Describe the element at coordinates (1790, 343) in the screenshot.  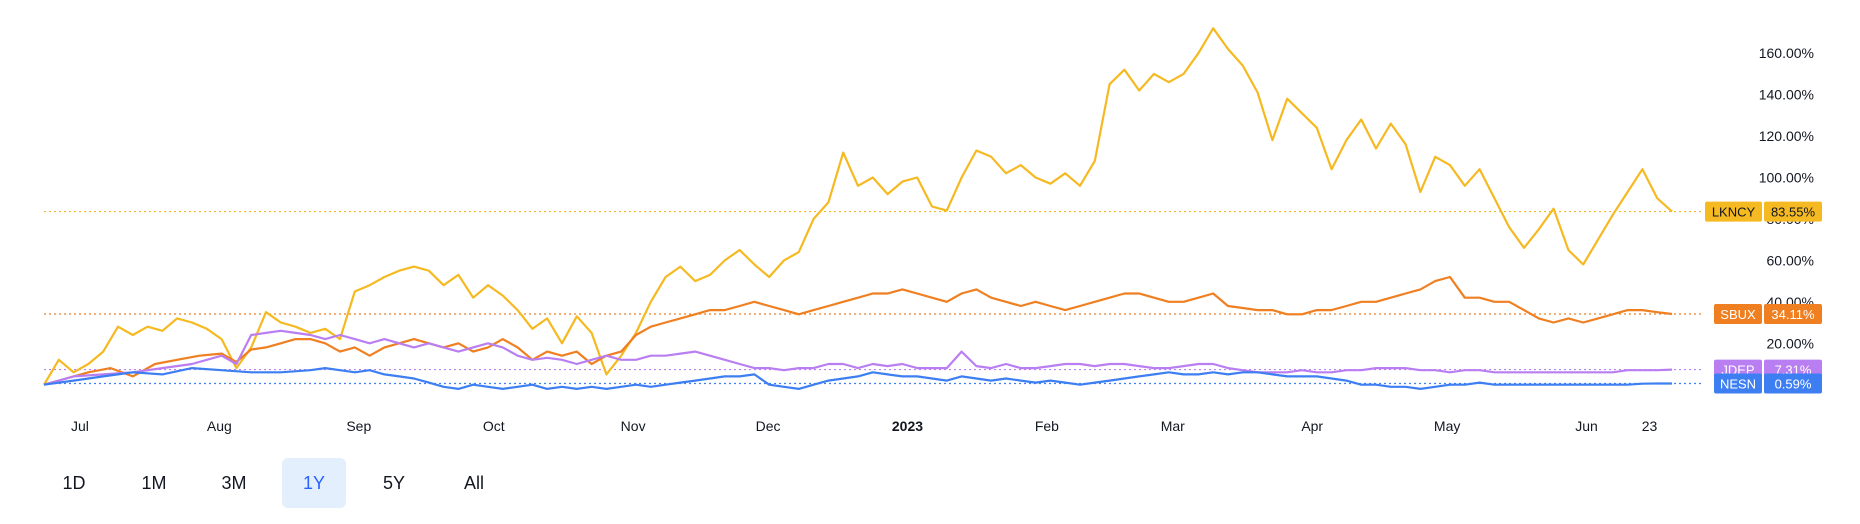
I see `y-tick-label: 20.00%` at that location.